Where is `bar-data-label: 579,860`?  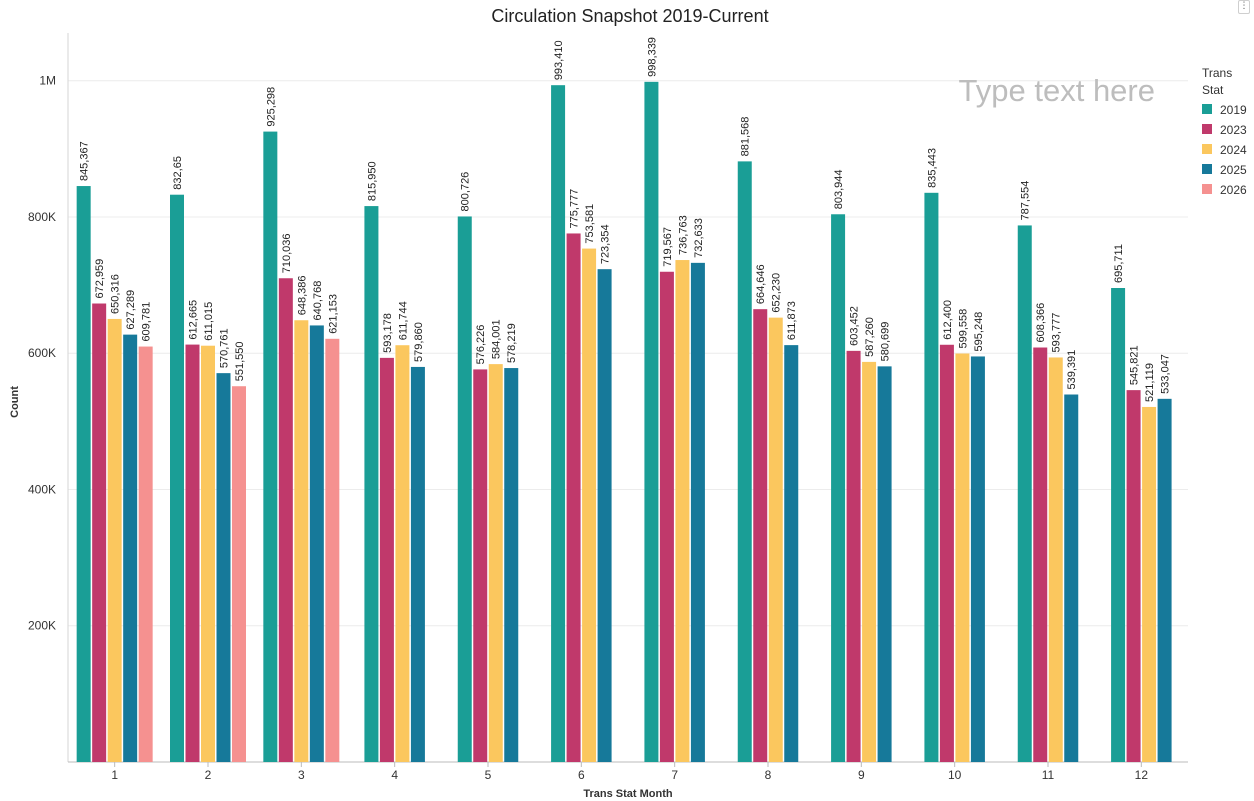
bar-data-label: 579,860 is located at coordinates (419, 342).